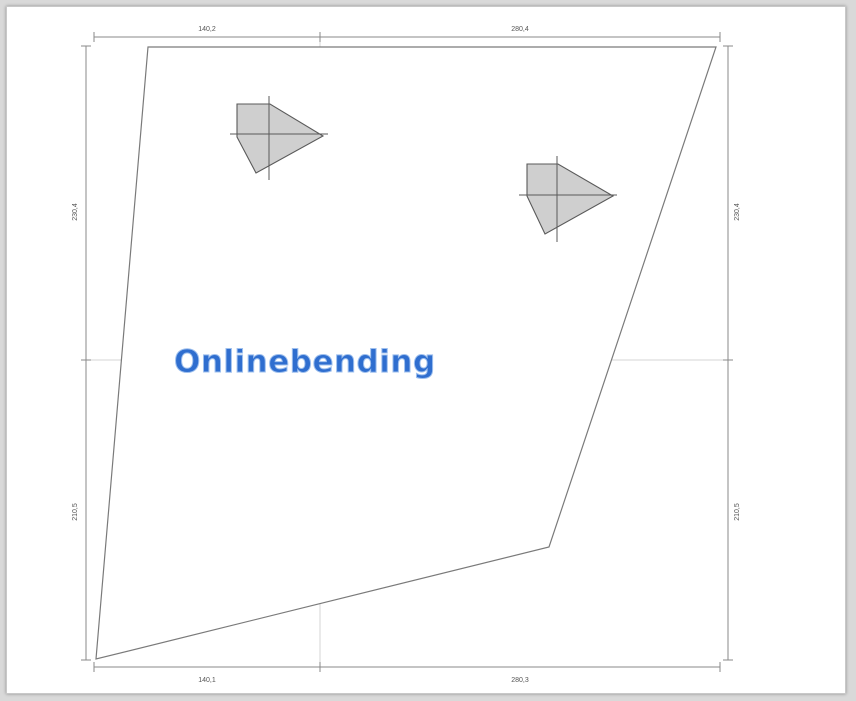 This screenshot has width=856, height=701. Describe the element at coordinates (520, 29) in the screenshot. I see `dim-top-right: 280,4` at that location.